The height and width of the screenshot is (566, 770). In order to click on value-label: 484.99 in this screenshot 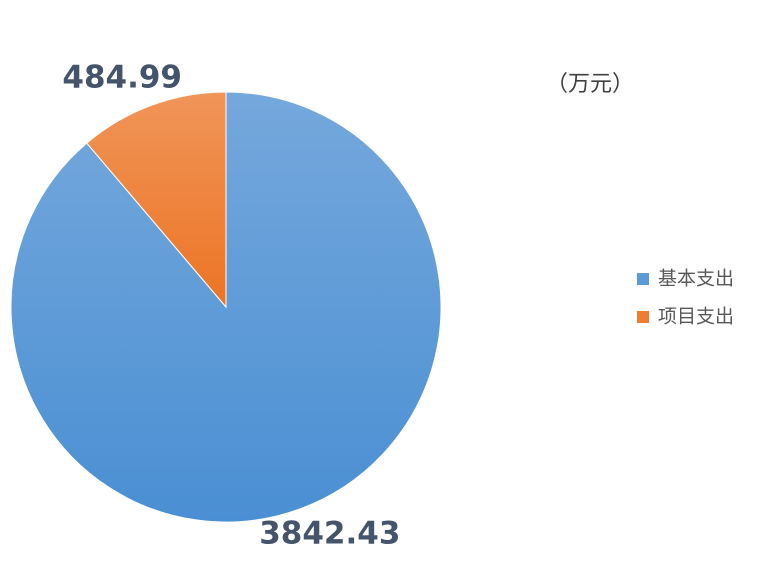, I will do `click(122, 77)`.